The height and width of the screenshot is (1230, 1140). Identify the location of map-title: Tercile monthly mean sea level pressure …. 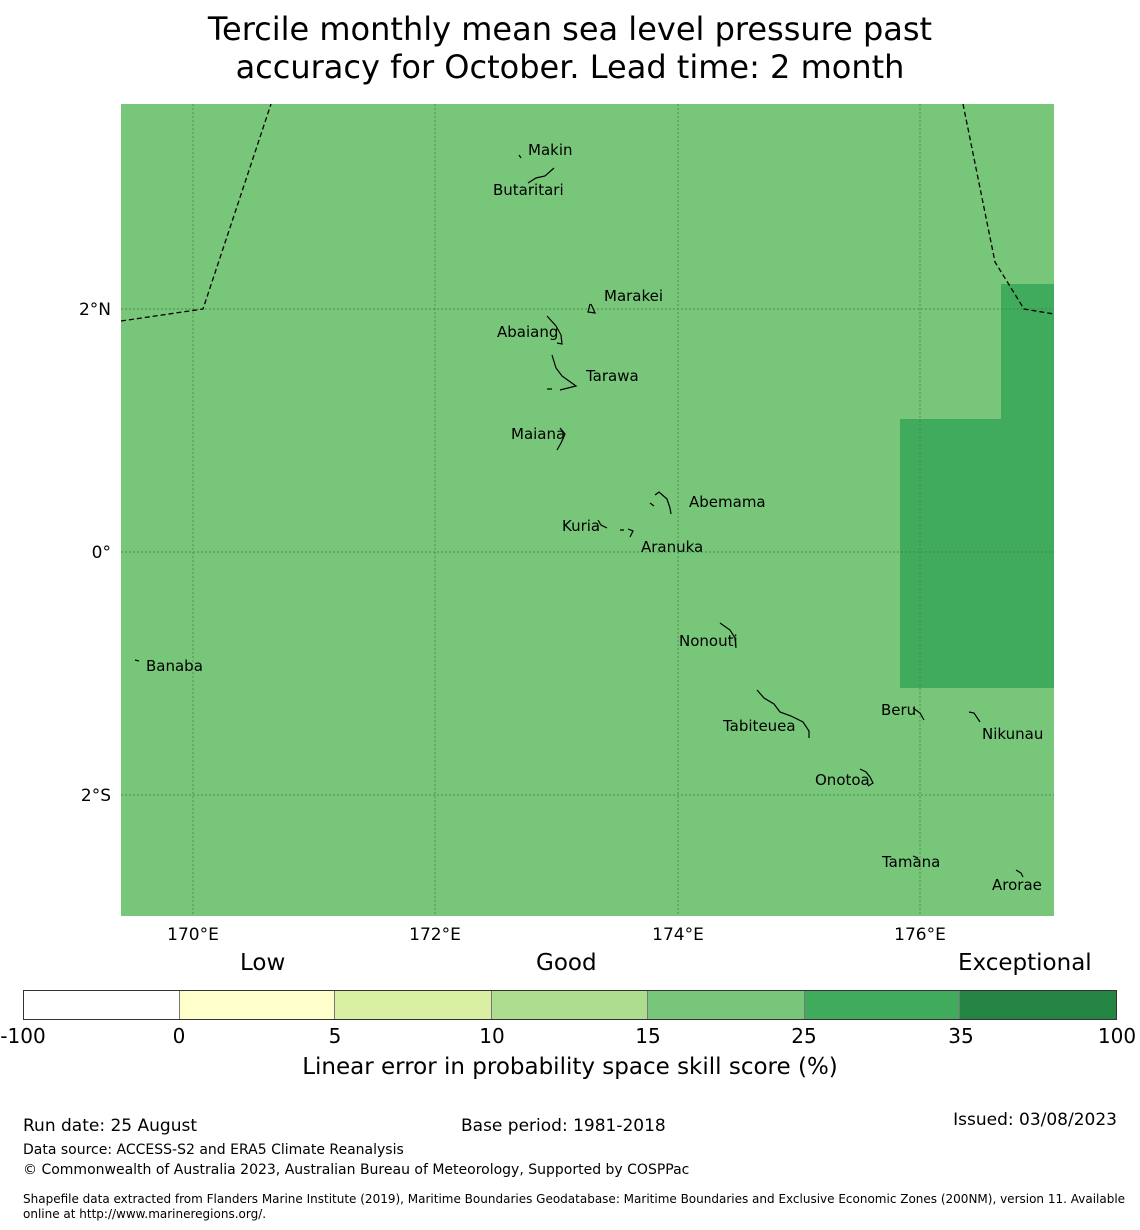
(570, 48).